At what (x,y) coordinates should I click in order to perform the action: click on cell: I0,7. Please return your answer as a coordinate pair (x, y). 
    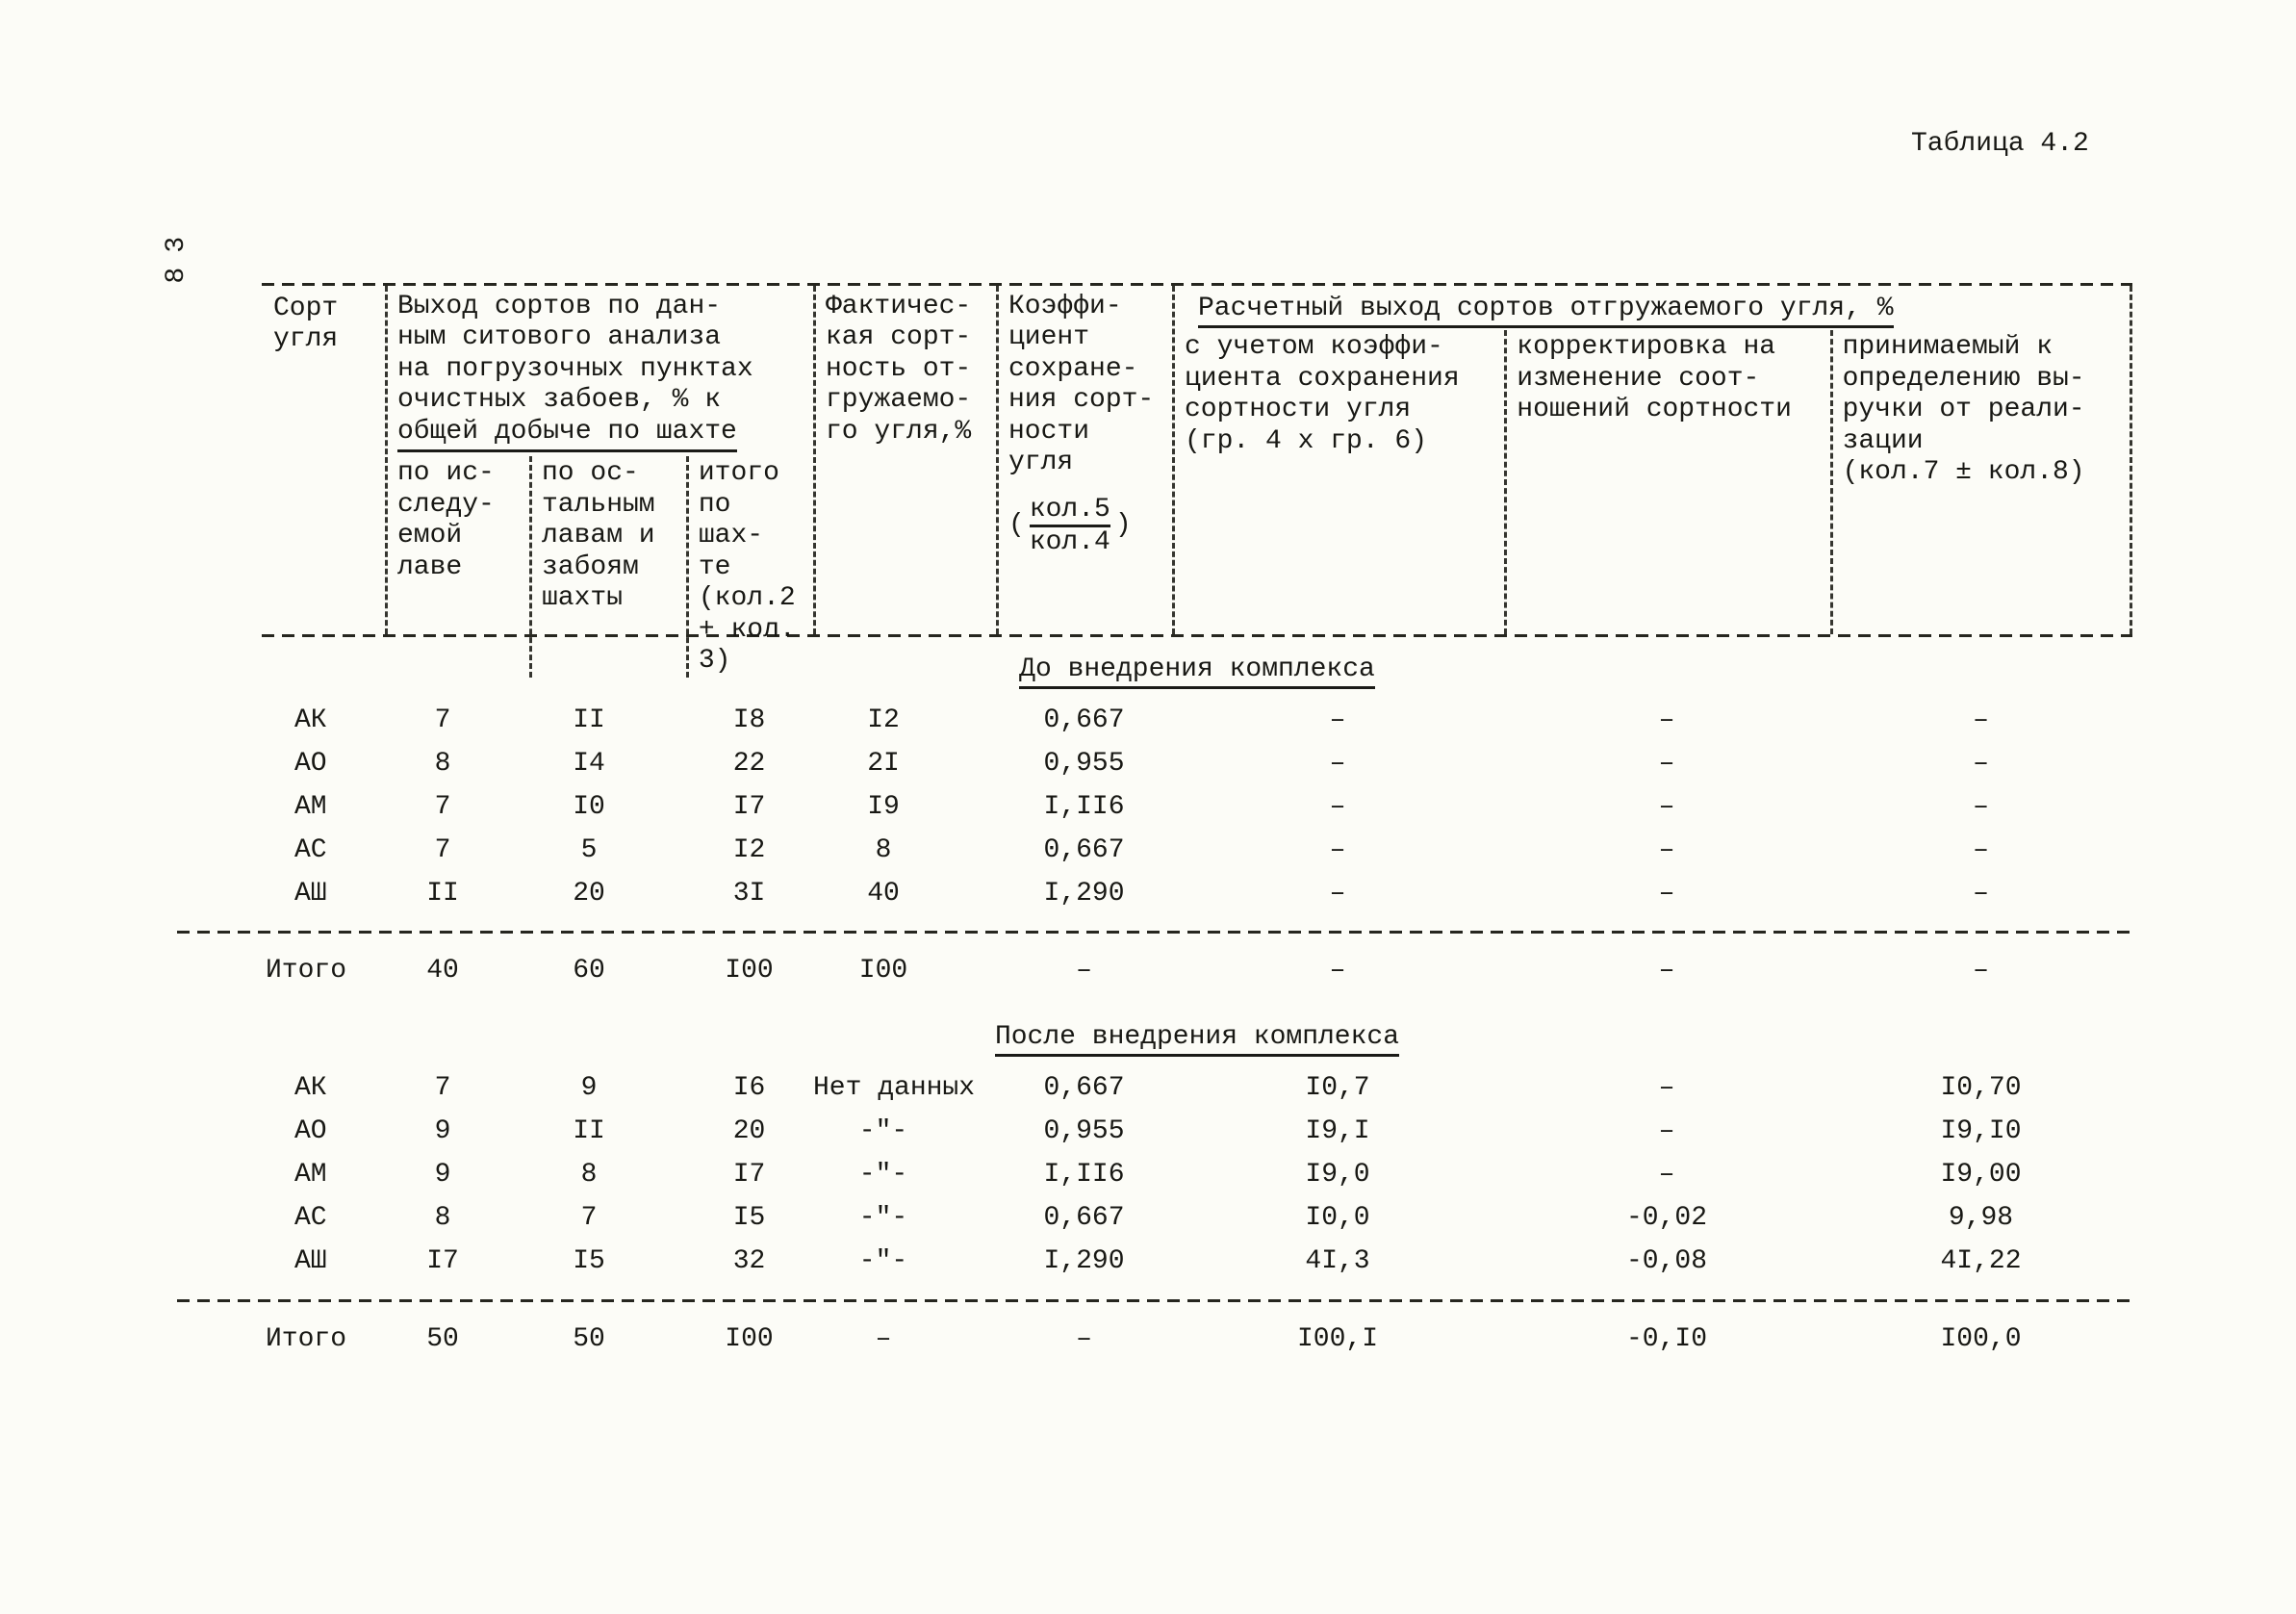
    Looking at the image, I should click on (1337, 1088).